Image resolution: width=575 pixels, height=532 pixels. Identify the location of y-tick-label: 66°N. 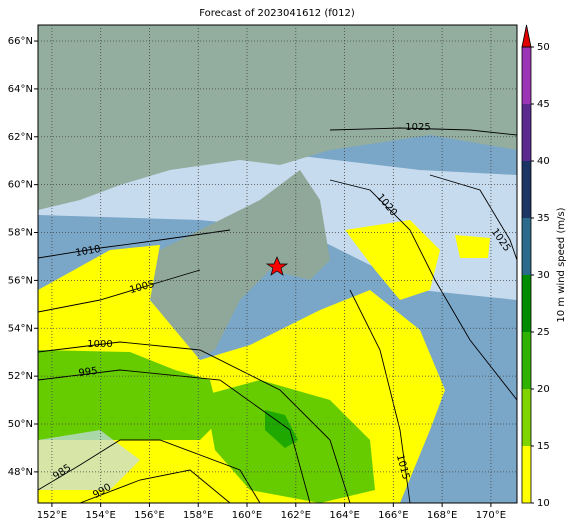
(20, 41).